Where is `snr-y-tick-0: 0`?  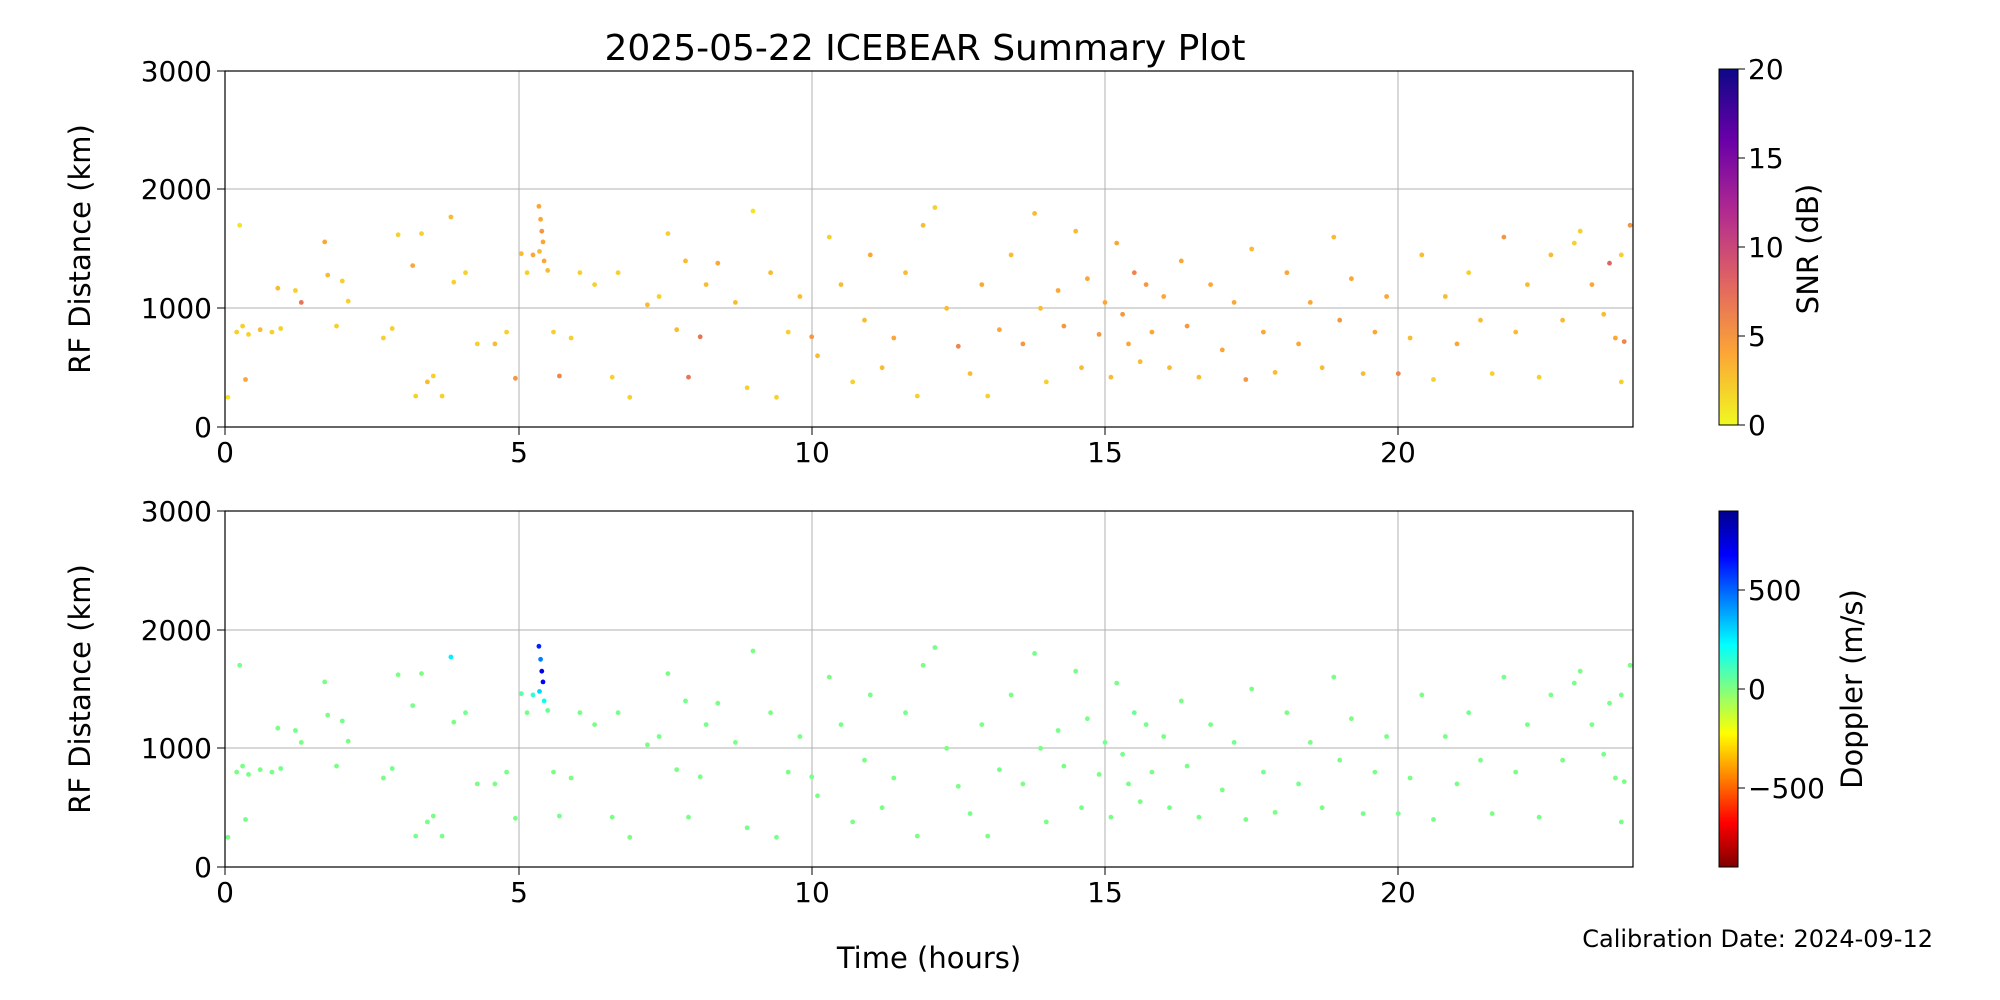
snr-y-tick-0: 0 is located at coordinates (203, 427).